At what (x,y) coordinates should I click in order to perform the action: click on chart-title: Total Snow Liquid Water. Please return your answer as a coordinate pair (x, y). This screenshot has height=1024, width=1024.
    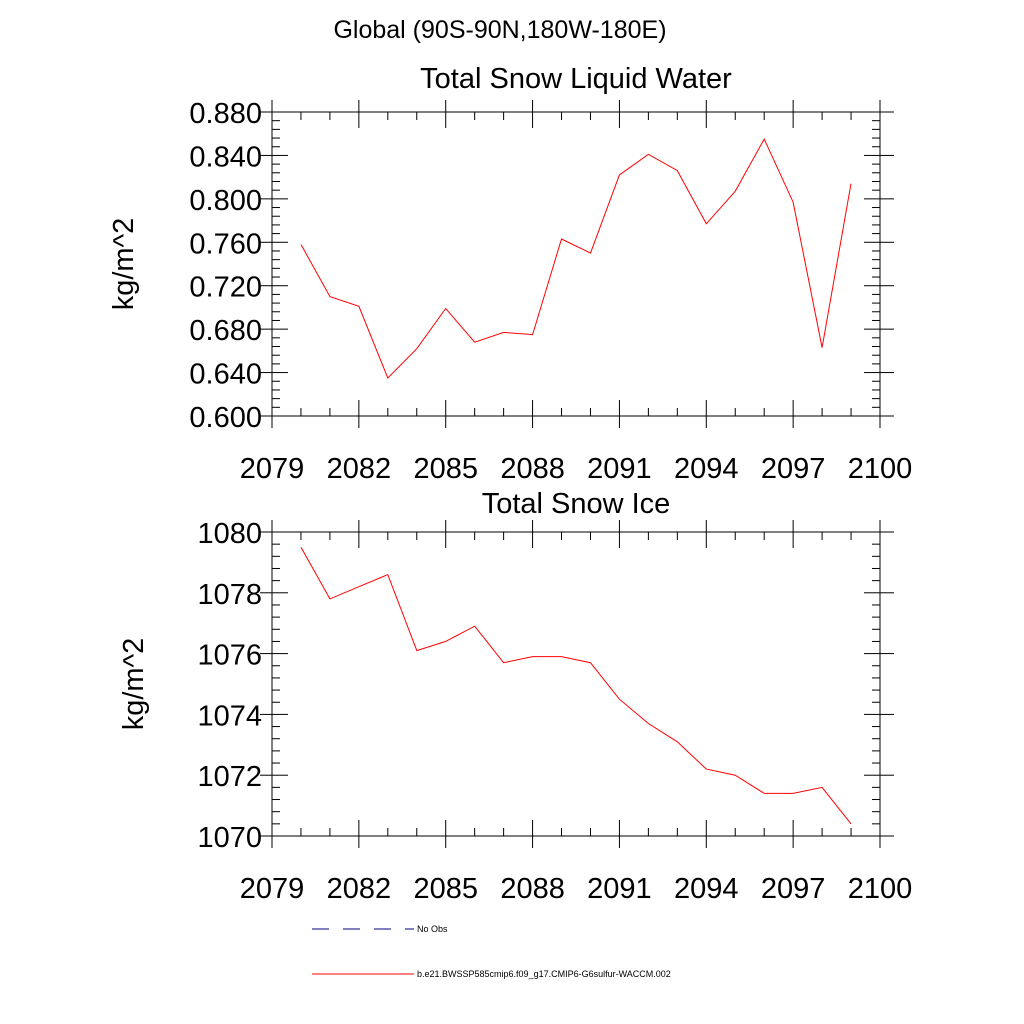
    Looking at the image, I should click on (576, 79).